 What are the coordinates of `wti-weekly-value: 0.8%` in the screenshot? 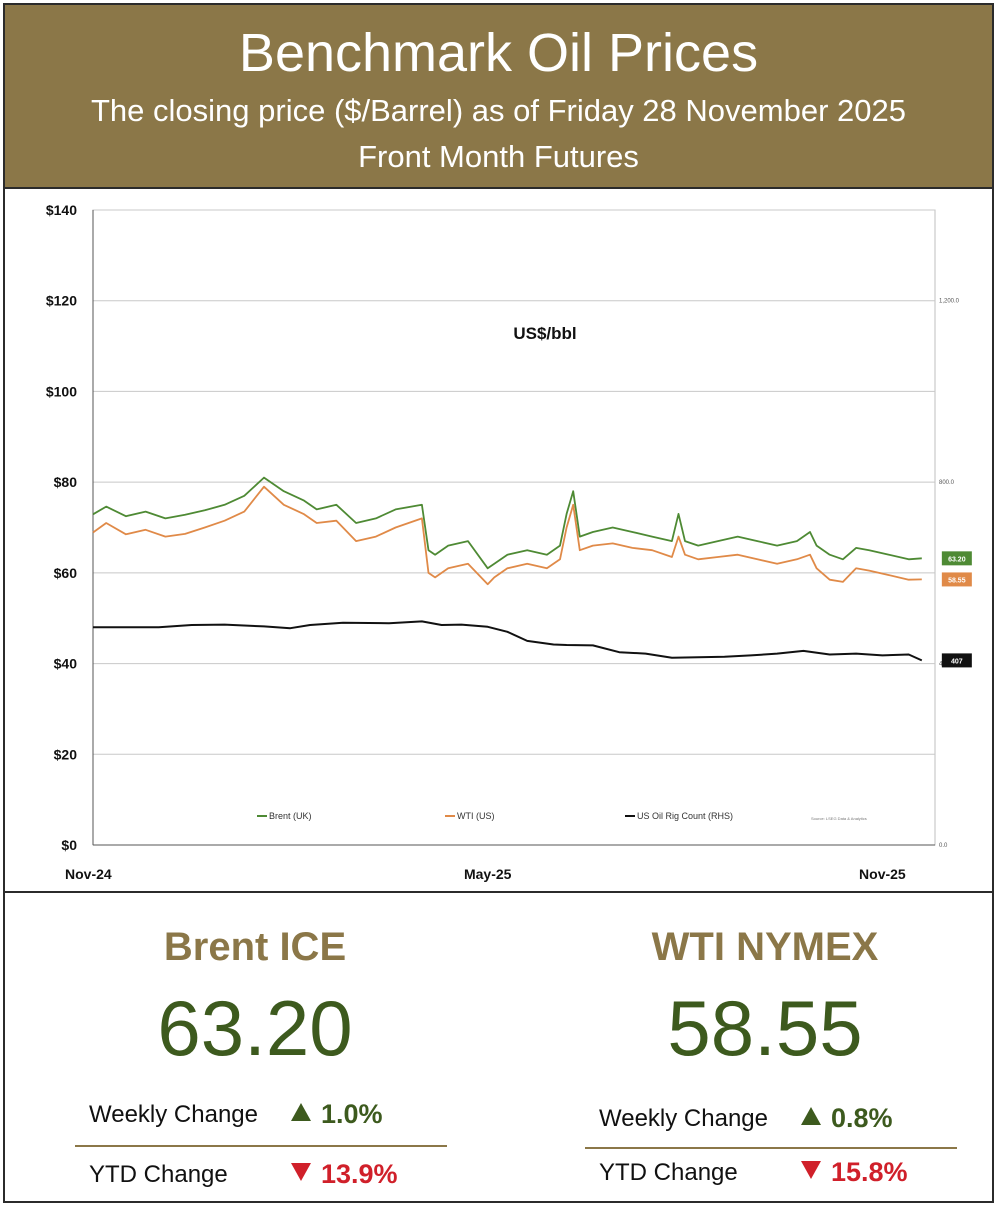 It's located at (862, 1118).